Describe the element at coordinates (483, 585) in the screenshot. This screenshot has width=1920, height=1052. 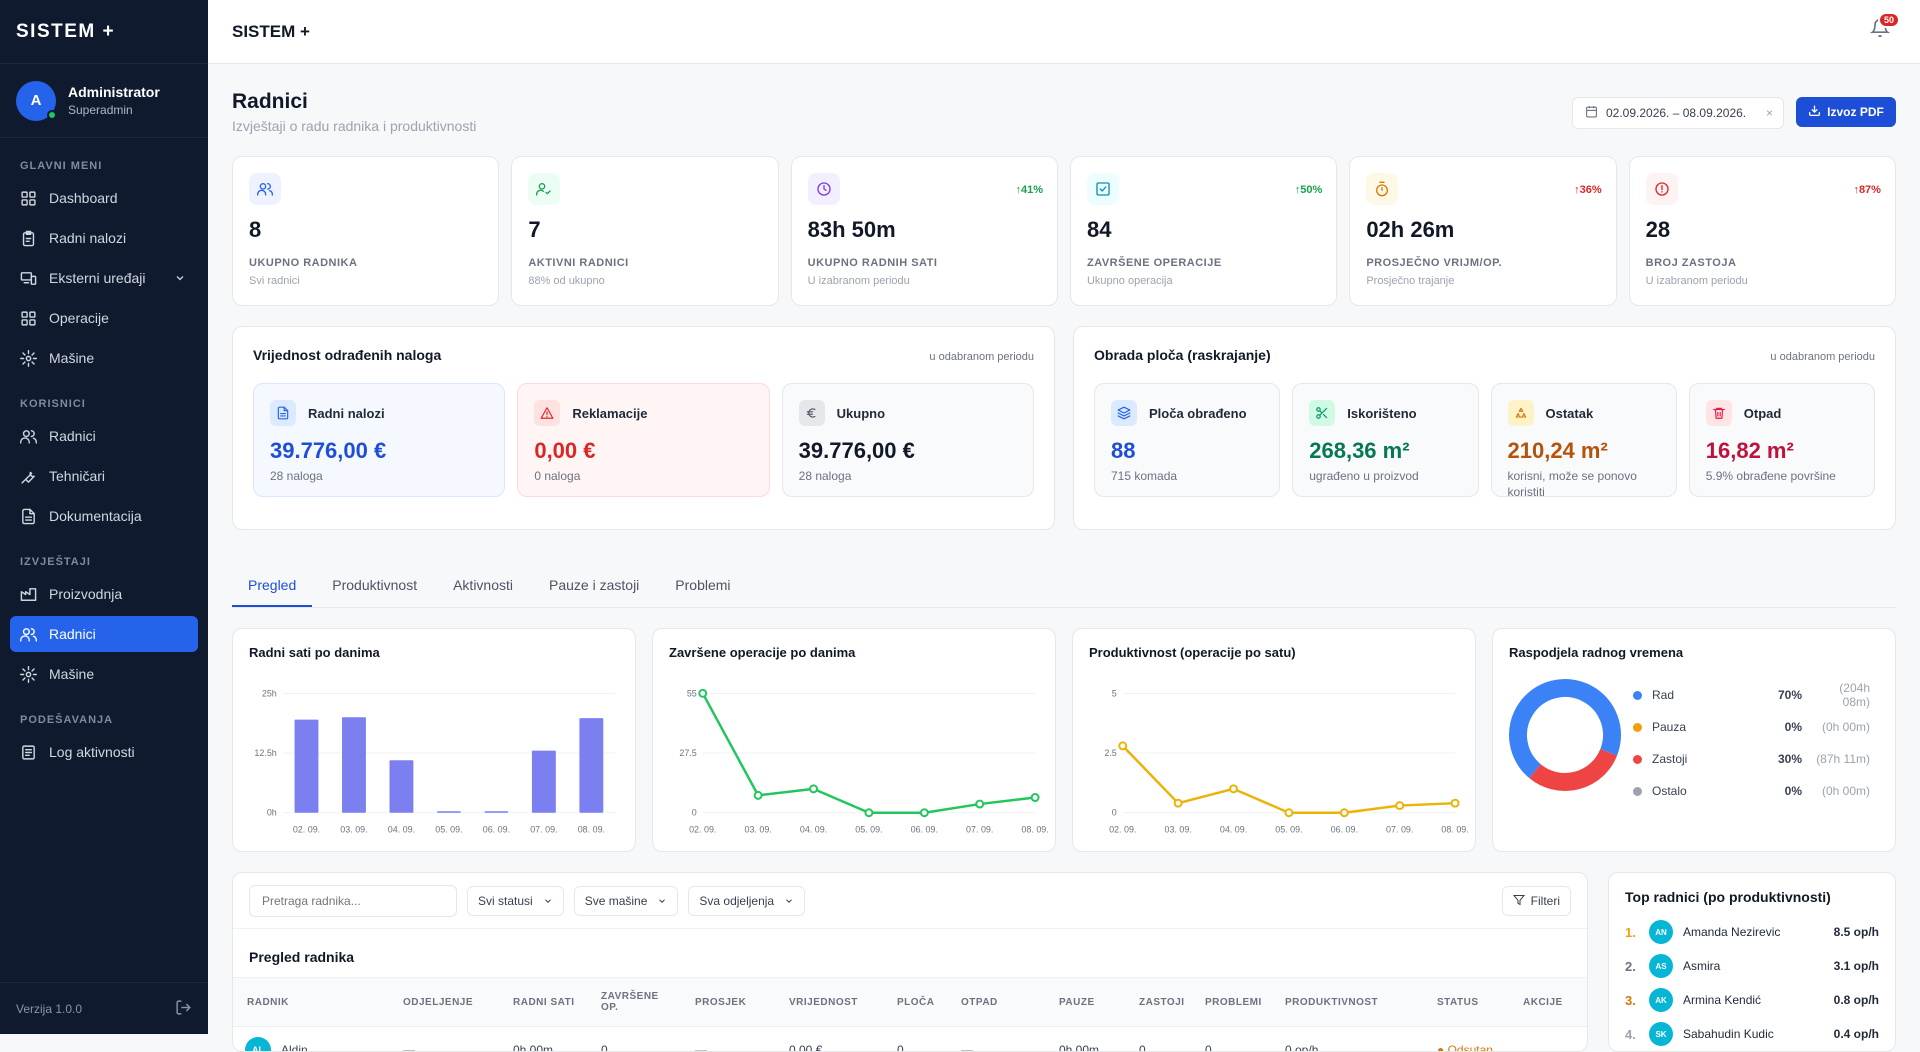
I see `tab-aktivnosti: Aktivnosti` at that location.